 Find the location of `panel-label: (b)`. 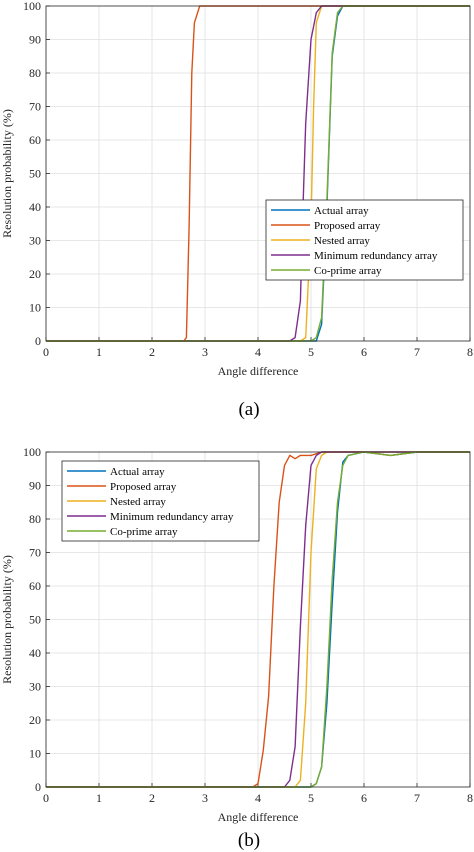

panel-label: (b) is located at coordinates (249, 840).